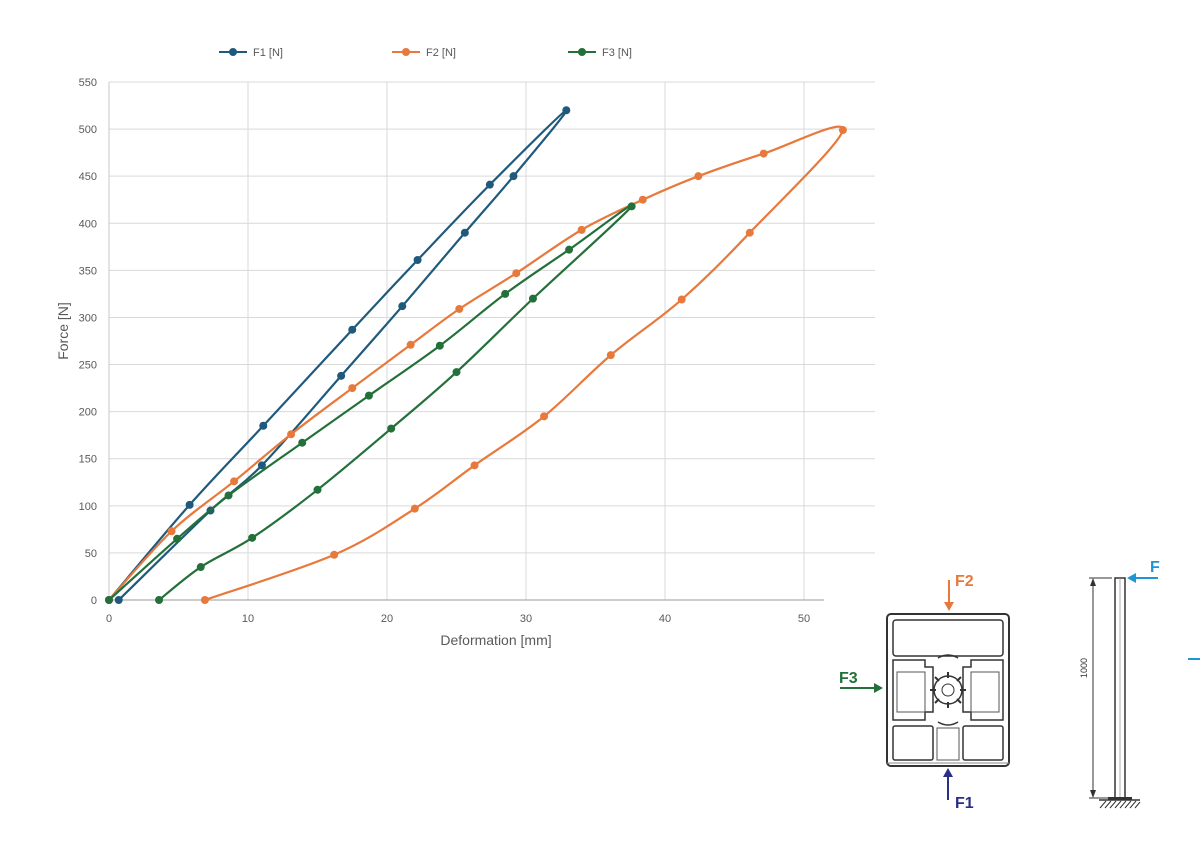 Image resolution: width=1200 pixels, height=867 pixels. I want to click on y-tick-label: 450, so click(88, 177).